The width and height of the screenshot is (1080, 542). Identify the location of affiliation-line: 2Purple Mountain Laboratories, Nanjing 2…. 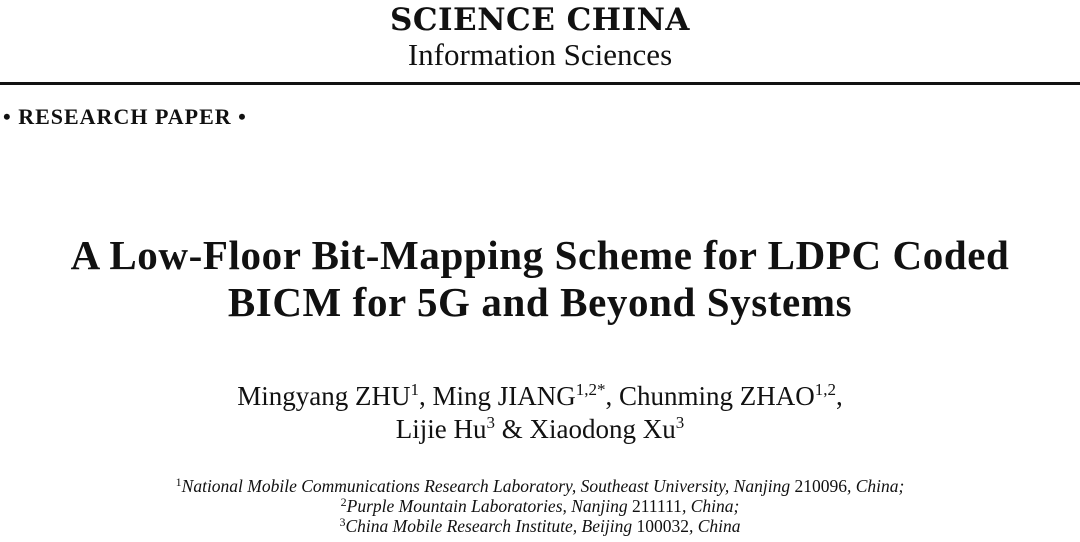
(540, 506).